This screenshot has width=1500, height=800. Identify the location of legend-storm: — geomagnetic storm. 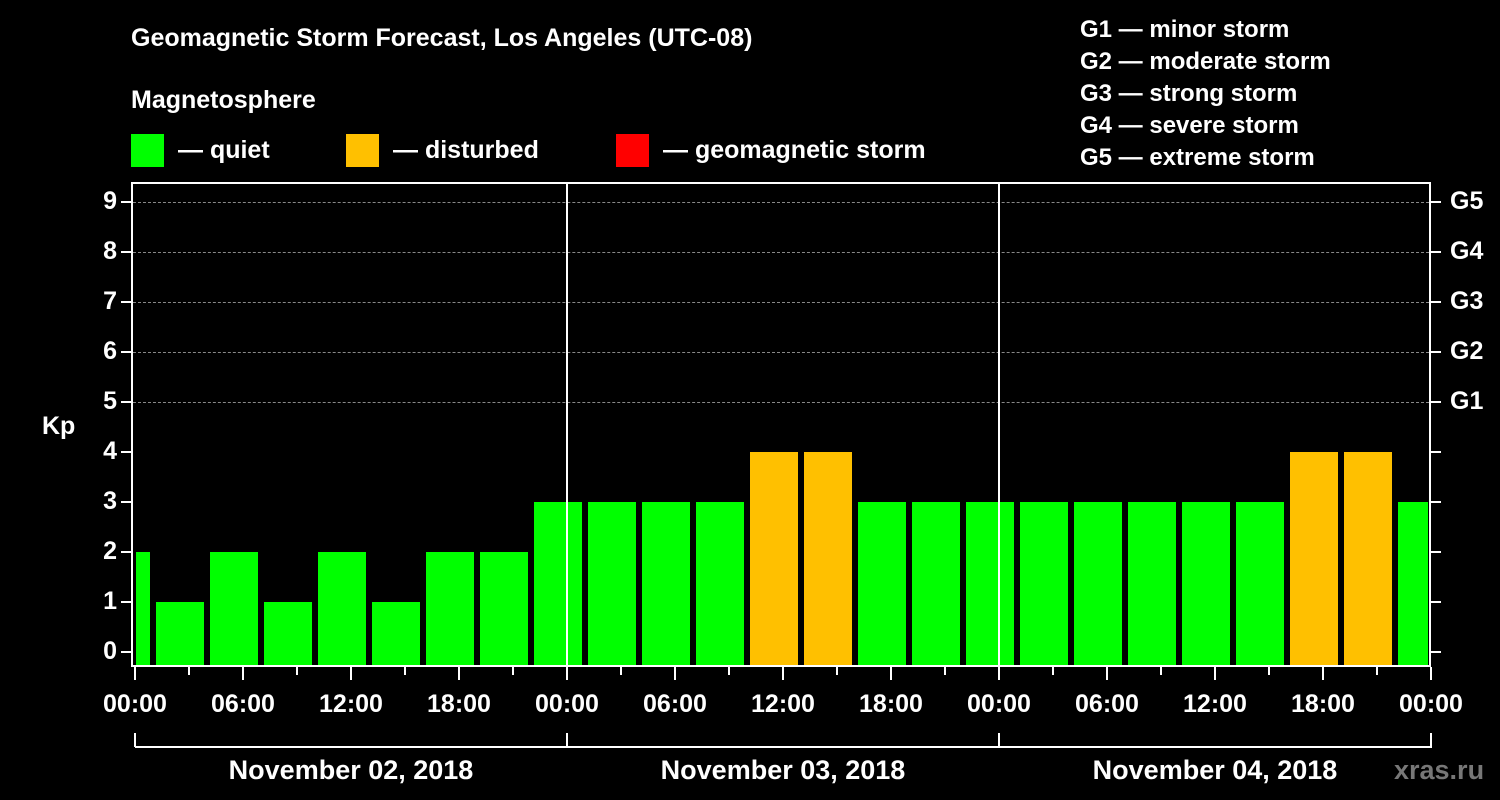
(771, 150).